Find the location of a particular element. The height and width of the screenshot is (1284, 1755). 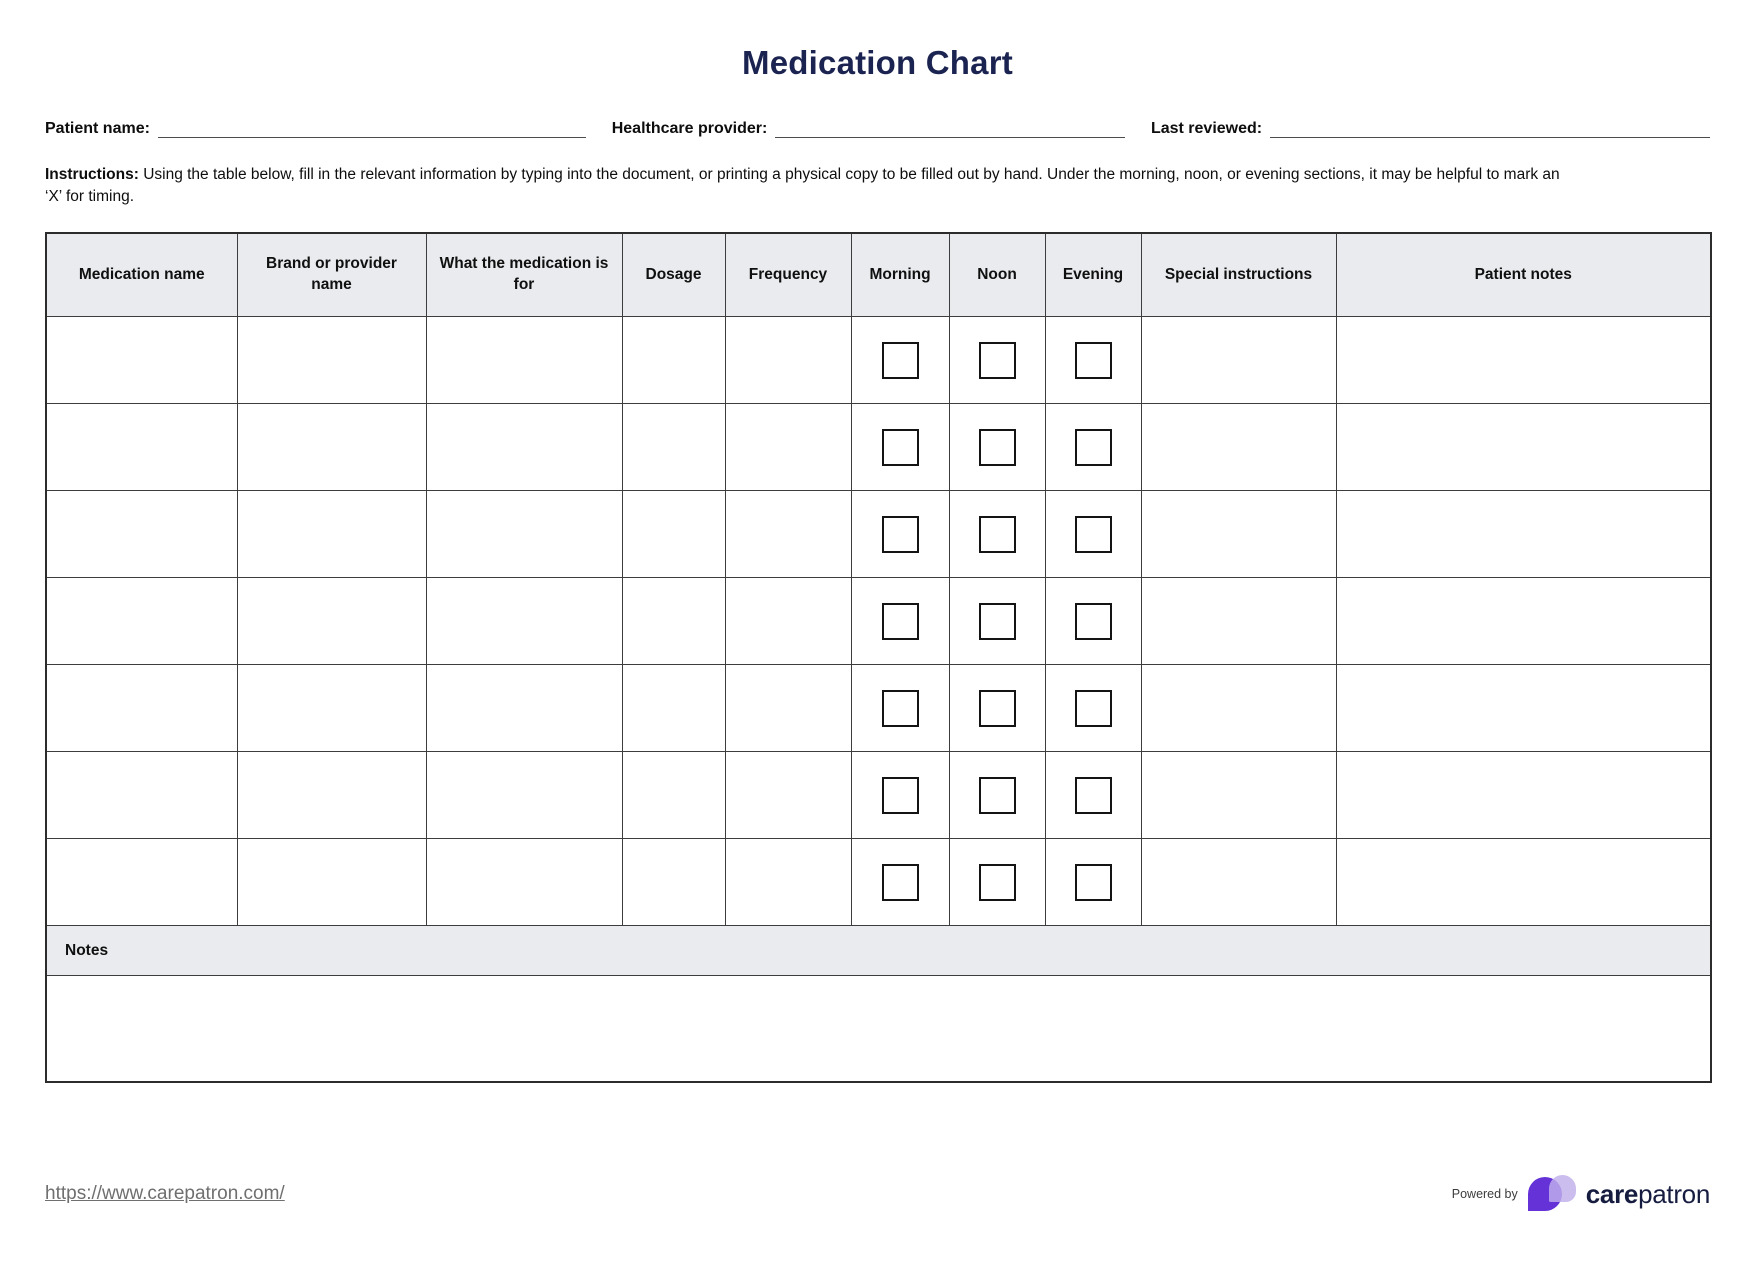

col-header-dosage: Dosage is located at coordinates (673, 275).